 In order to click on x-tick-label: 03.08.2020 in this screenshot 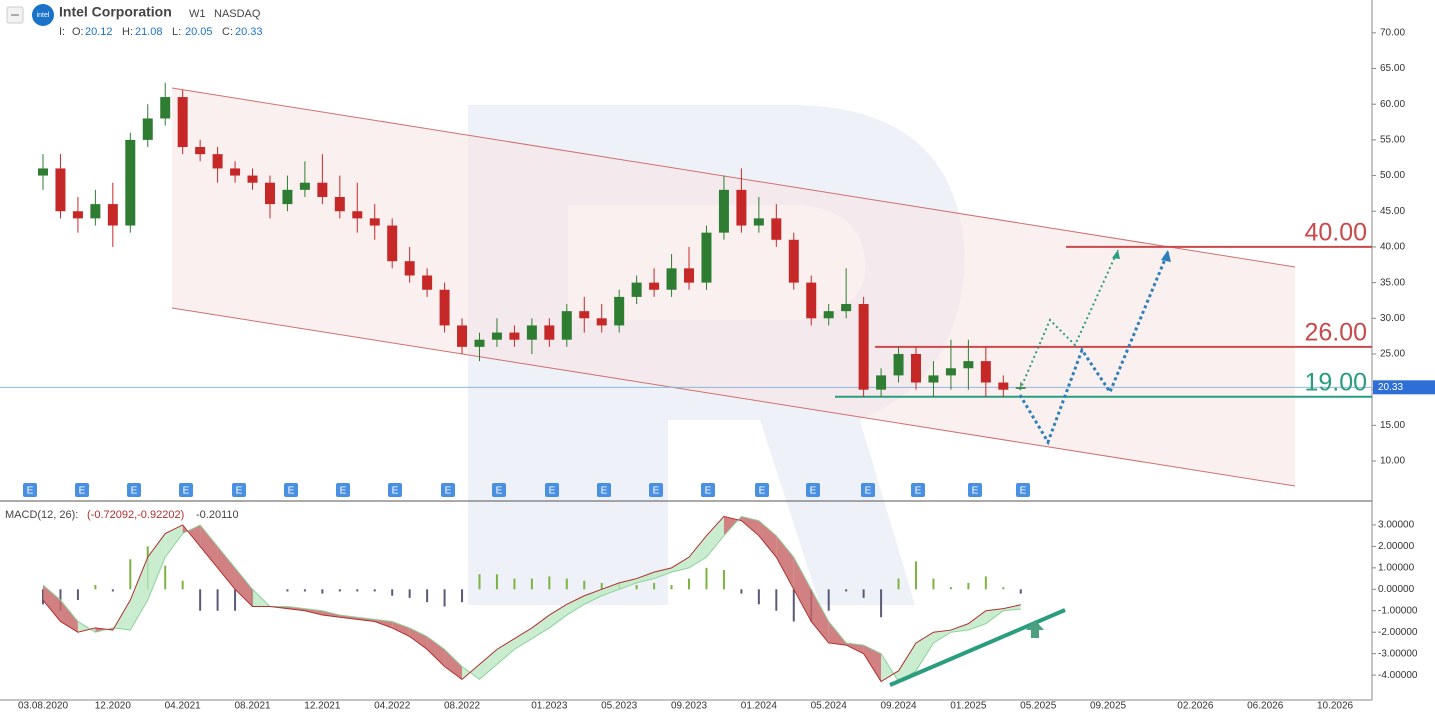, I will do `click(43, 706)`.